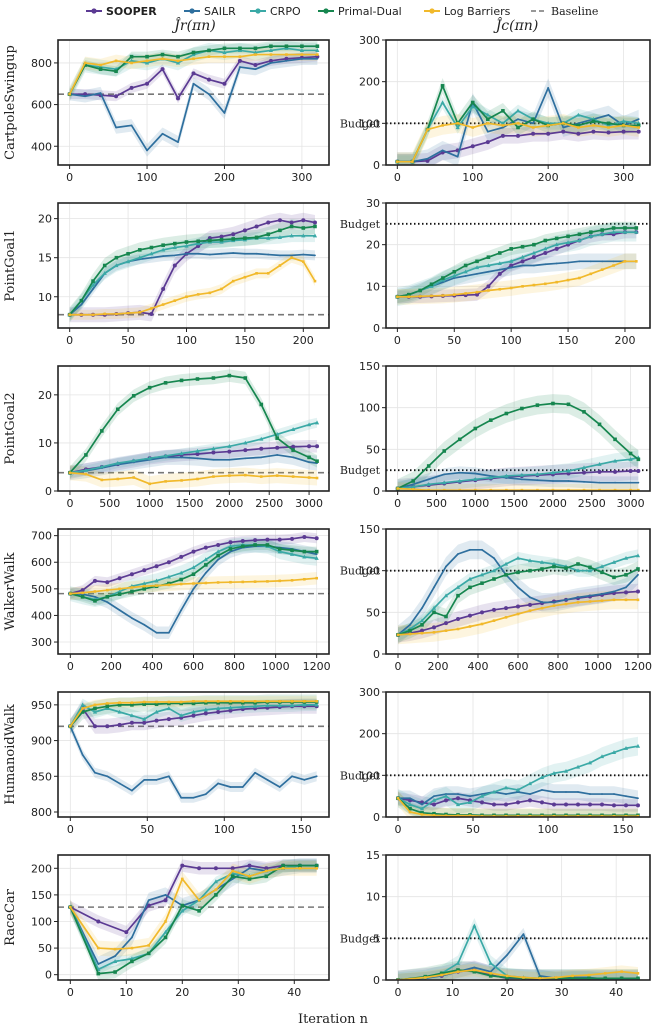 The image size is (654, 1029). Describe the element at coordinates (373, 203) in the screenshot. I see `y-tick-label: 30` at that location.